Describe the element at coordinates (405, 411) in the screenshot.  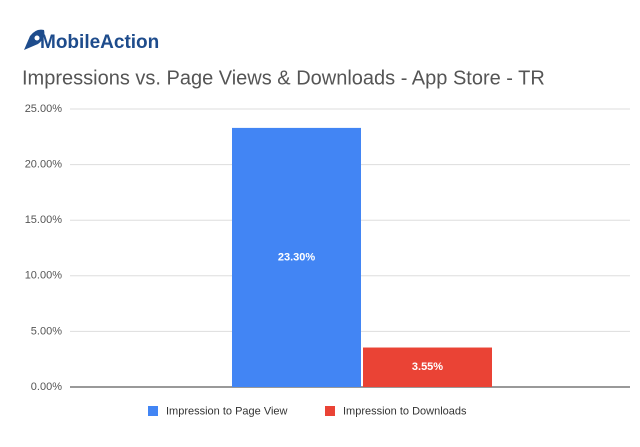
I see `legend-label: Impression to Downloads` at that location.